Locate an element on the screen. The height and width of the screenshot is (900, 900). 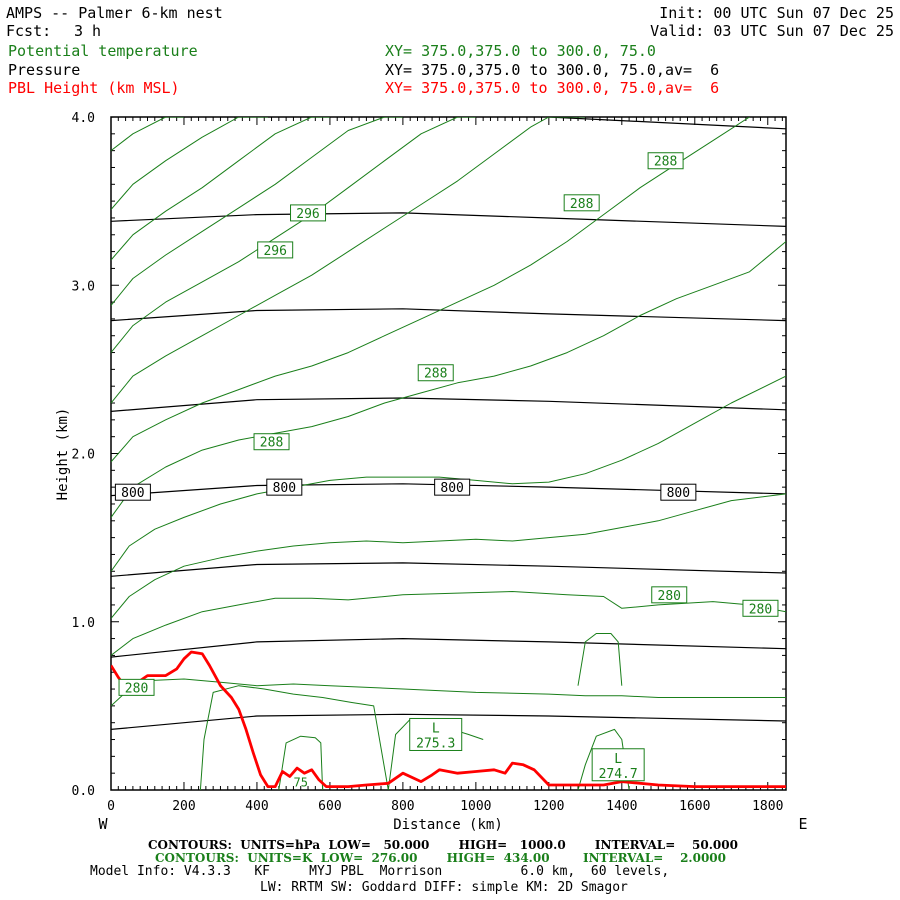
pbl-height-line is located at coordinates (448, 719).